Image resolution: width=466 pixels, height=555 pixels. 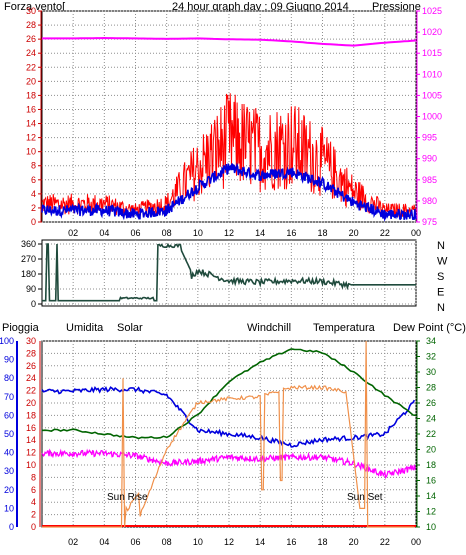 What do you see at coordinates (244, 233) in the screenshot?
I see `wind-x-axis: 02 04 06 08 10 12 14 16 18 20 22 00` at bounding box center [244, 233].